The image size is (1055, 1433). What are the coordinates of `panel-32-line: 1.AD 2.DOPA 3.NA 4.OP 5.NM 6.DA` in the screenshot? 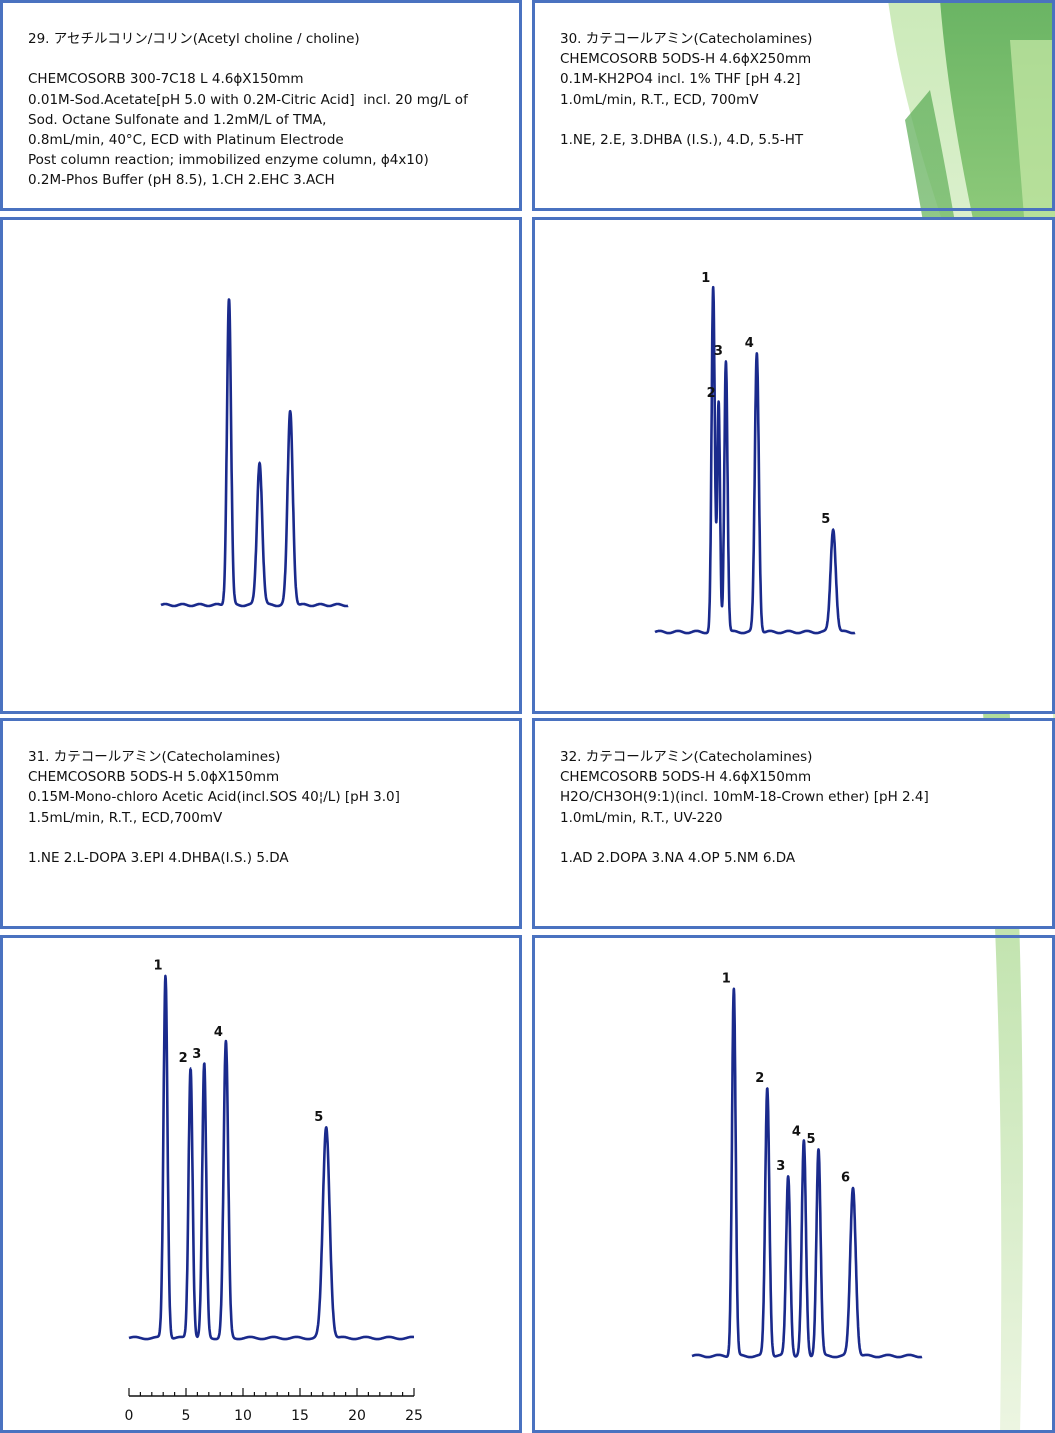 It's located at (678, 858).